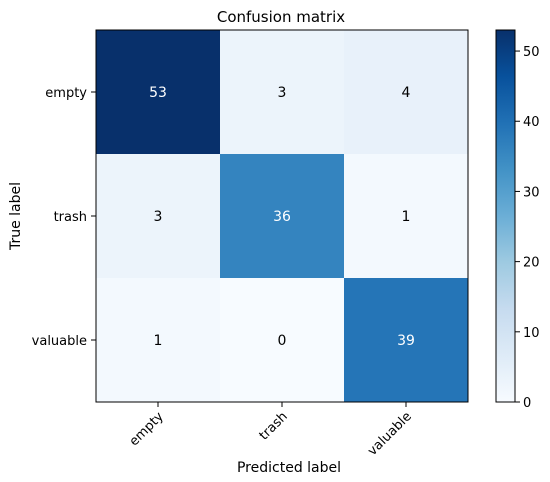 This screenshot has width=550, height=482. I want to click on cell-value-label: 39, so click(406, 341).